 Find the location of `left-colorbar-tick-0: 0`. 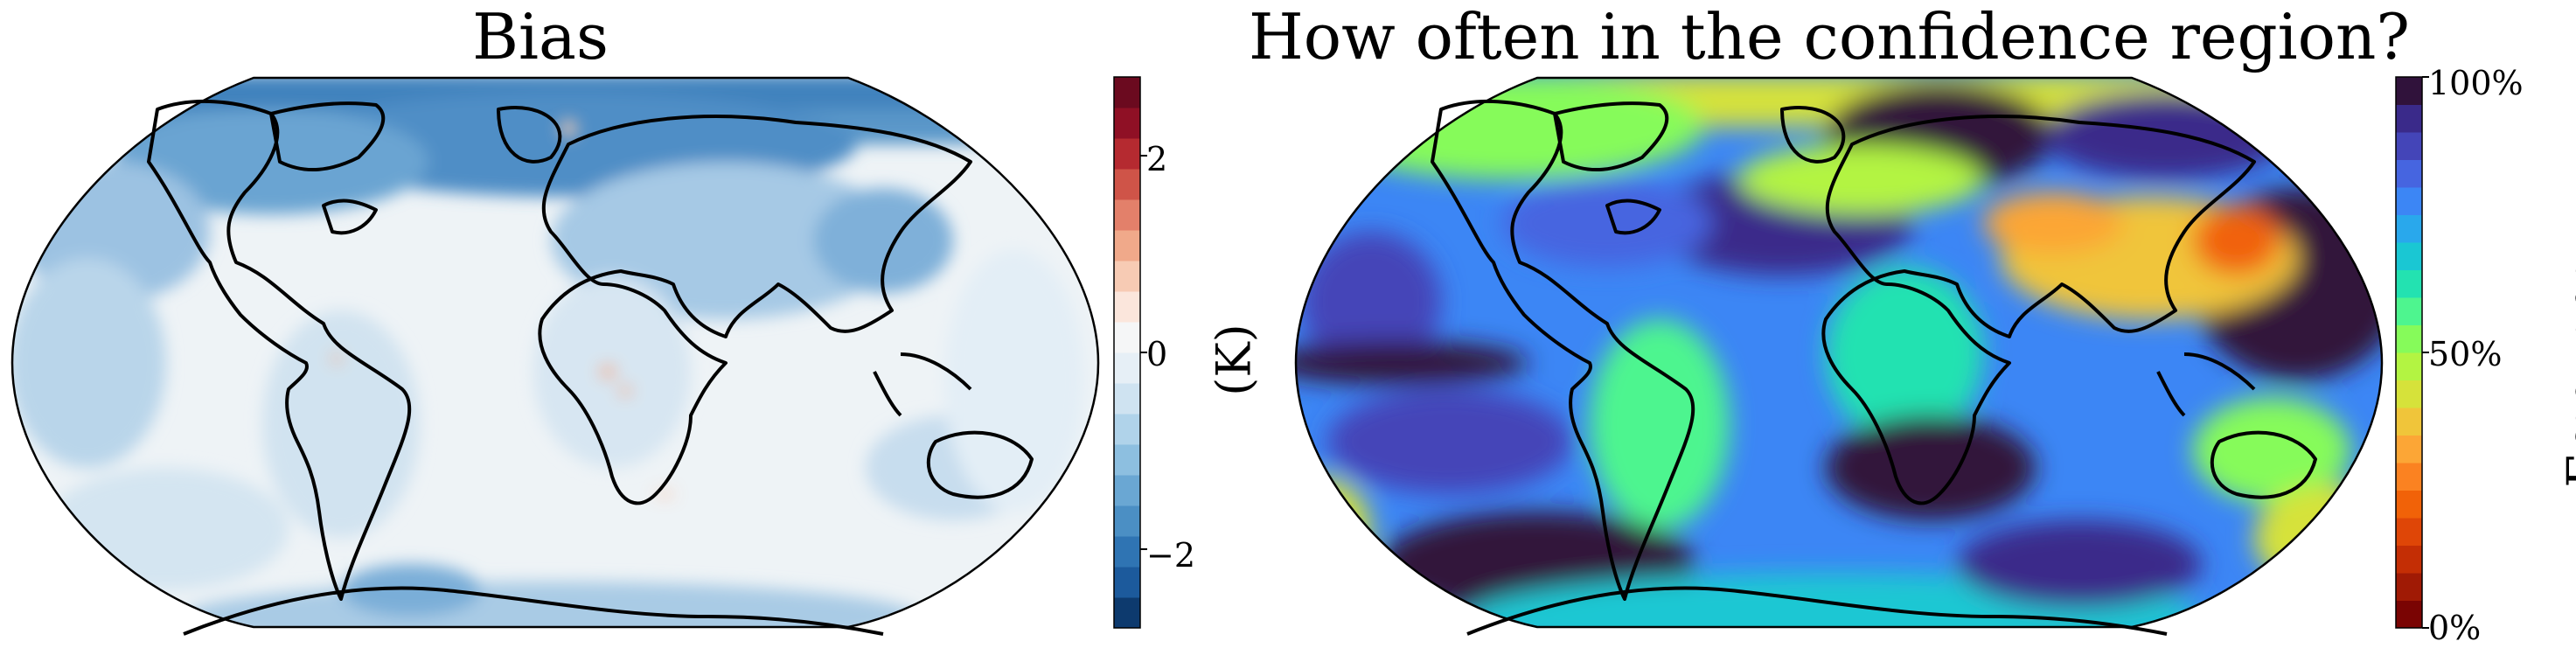

left-colorbar-tick-0: 0 is located at coordinates (1157, 354).